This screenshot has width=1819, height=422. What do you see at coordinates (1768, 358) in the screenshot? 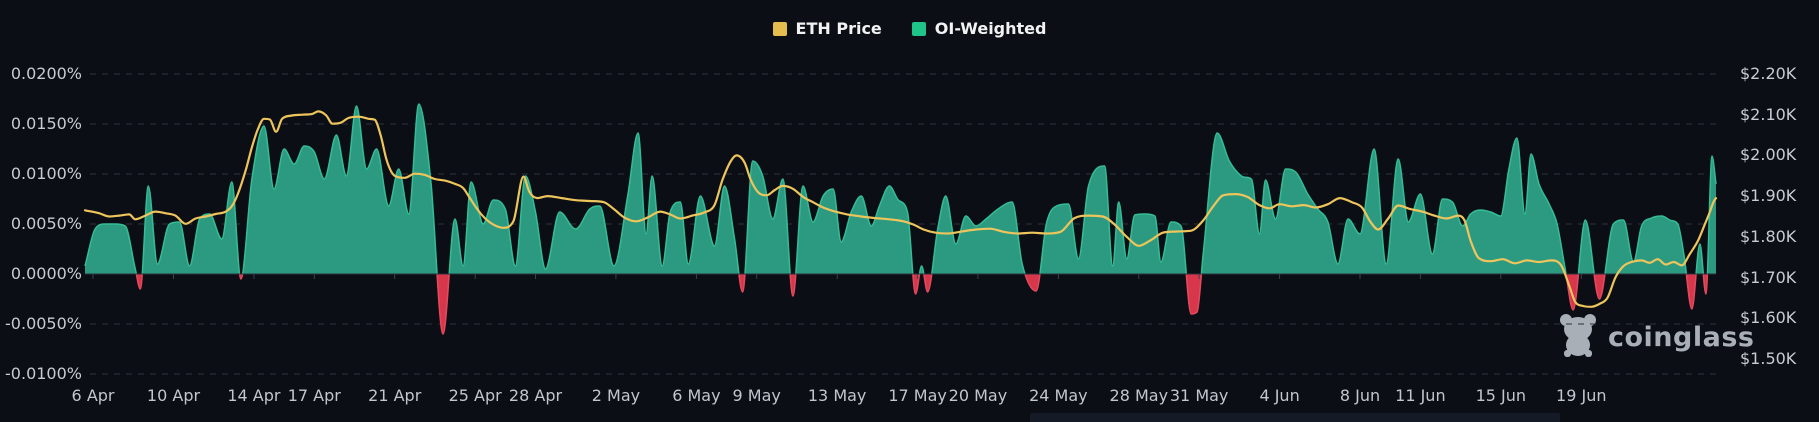
I see `right-axis-tick: $1.50K` at bounding box center [1768, 358].